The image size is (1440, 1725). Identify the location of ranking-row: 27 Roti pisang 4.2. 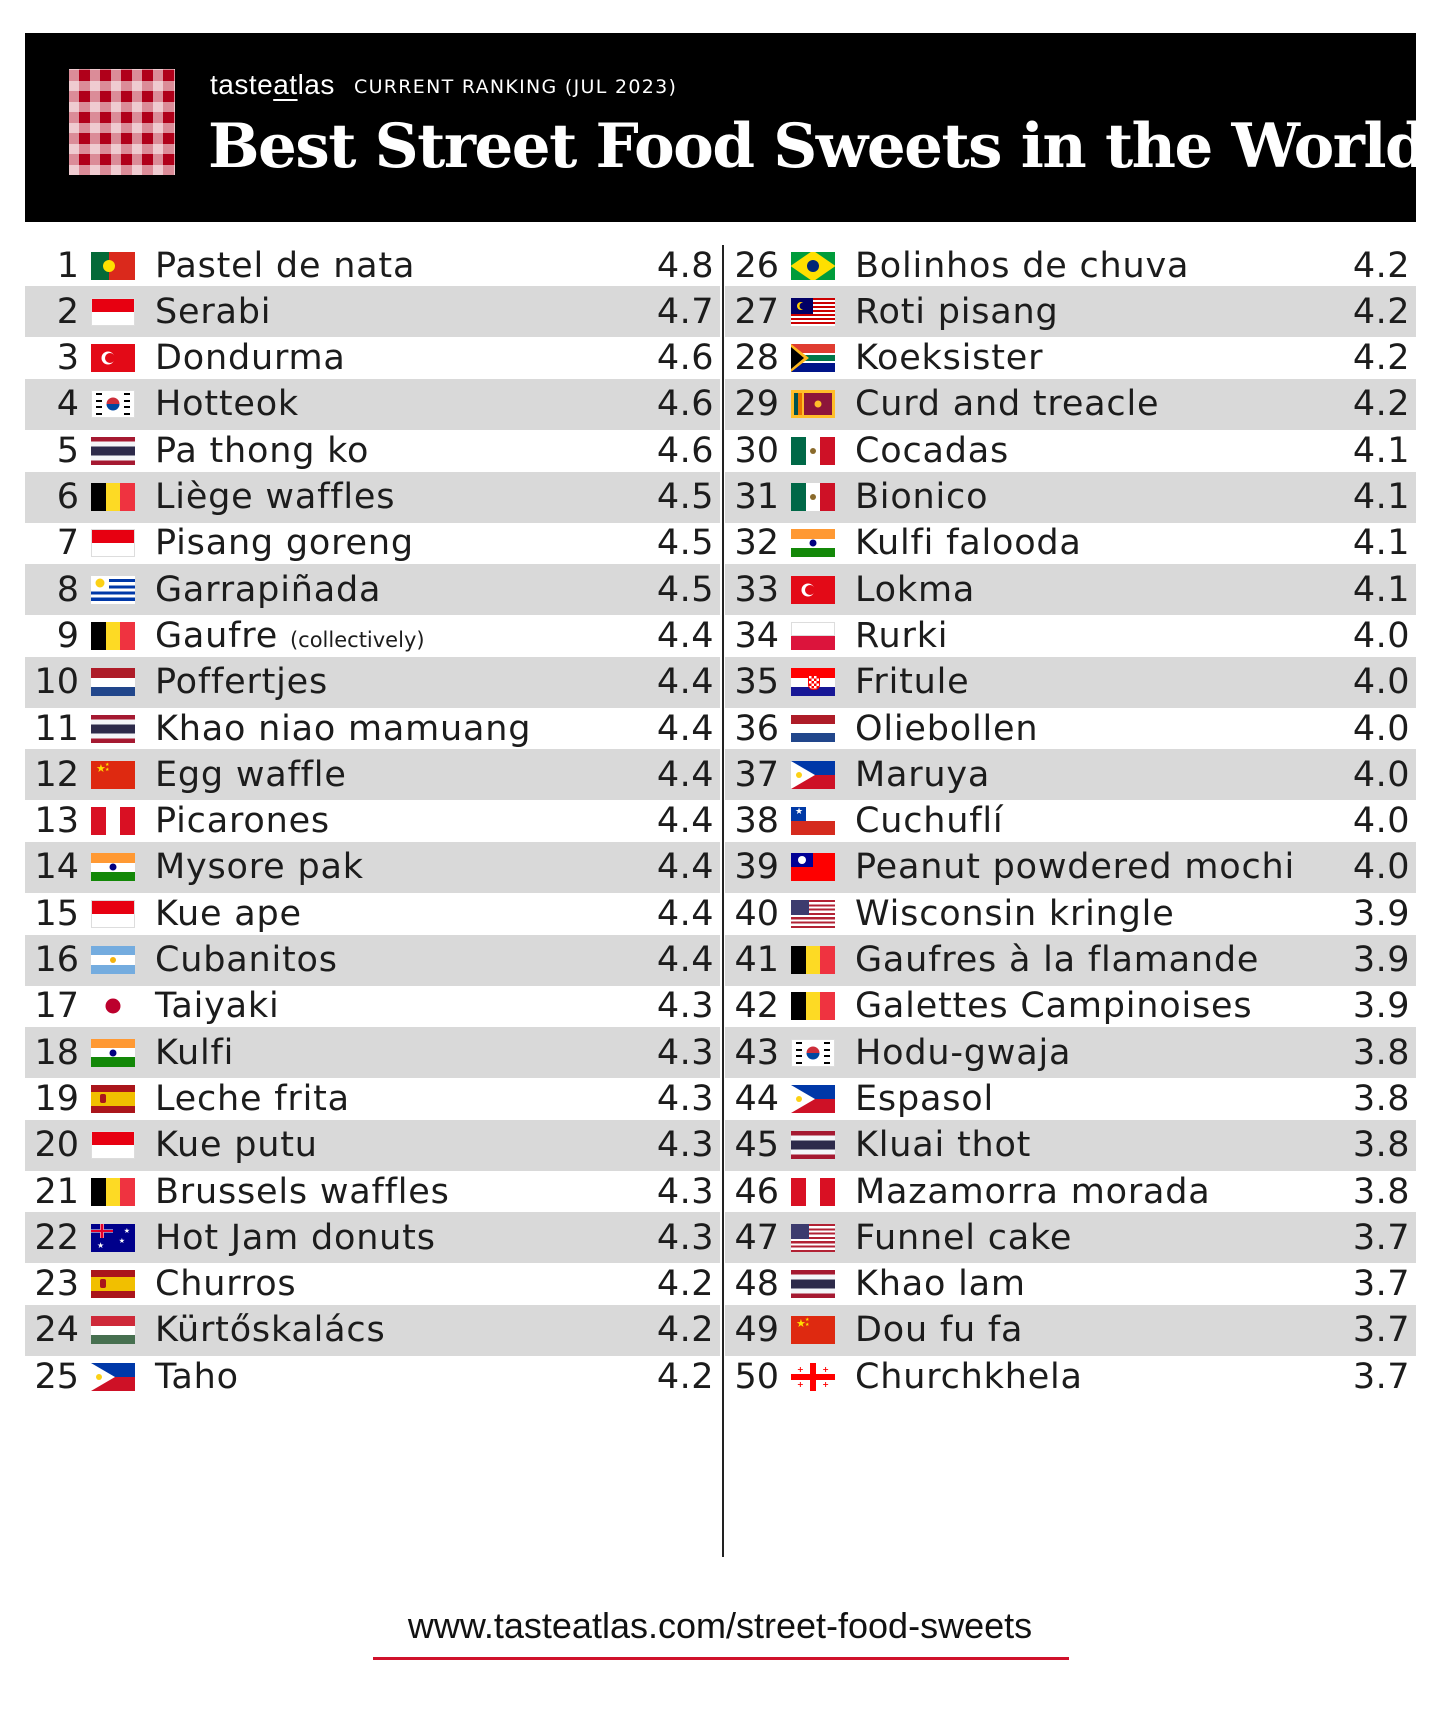
(1070, 312).